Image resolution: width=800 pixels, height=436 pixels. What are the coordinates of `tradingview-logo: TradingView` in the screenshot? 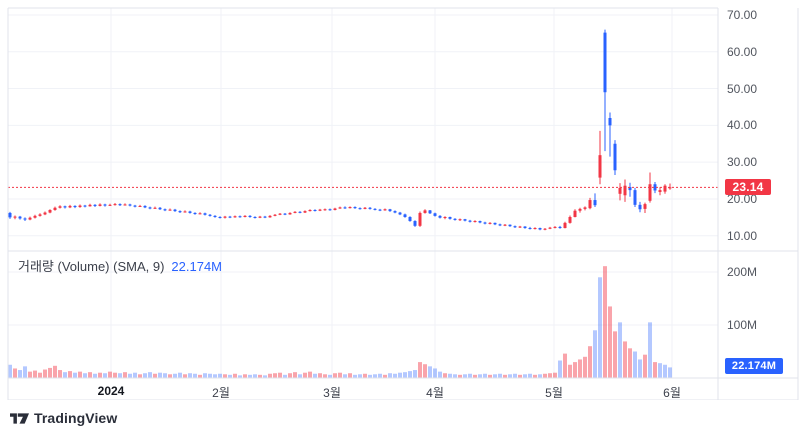 It's located at (63, 418).